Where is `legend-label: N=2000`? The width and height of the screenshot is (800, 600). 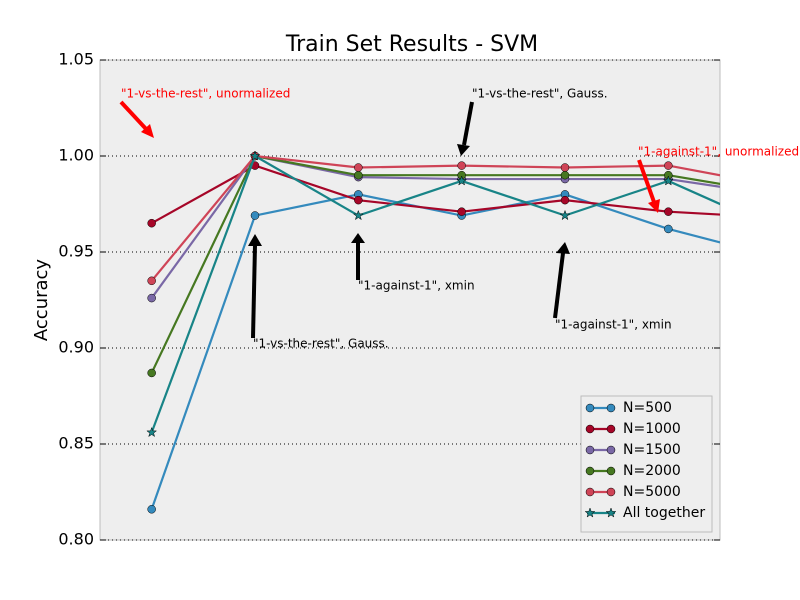 legend-label: N=2000 is located at coordinates (652, 471).